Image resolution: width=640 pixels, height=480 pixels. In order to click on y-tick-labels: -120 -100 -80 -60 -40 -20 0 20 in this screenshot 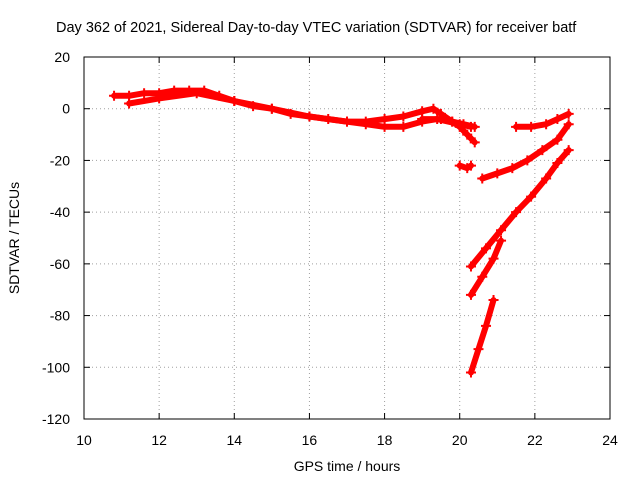, I will do `click(56, 238)`.